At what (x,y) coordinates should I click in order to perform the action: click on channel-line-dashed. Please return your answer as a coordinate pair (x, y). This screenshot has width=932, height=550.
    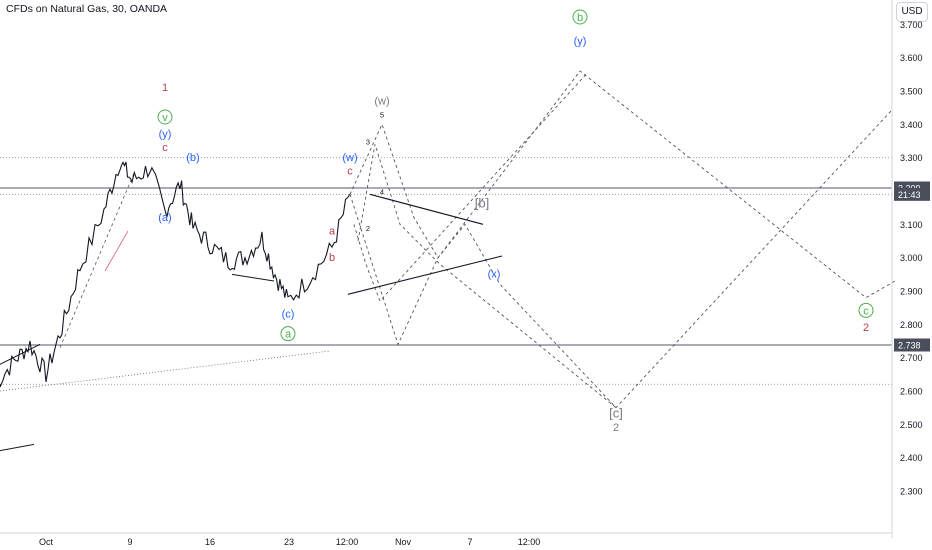
    Looking at the image, I should click on (97, 259).